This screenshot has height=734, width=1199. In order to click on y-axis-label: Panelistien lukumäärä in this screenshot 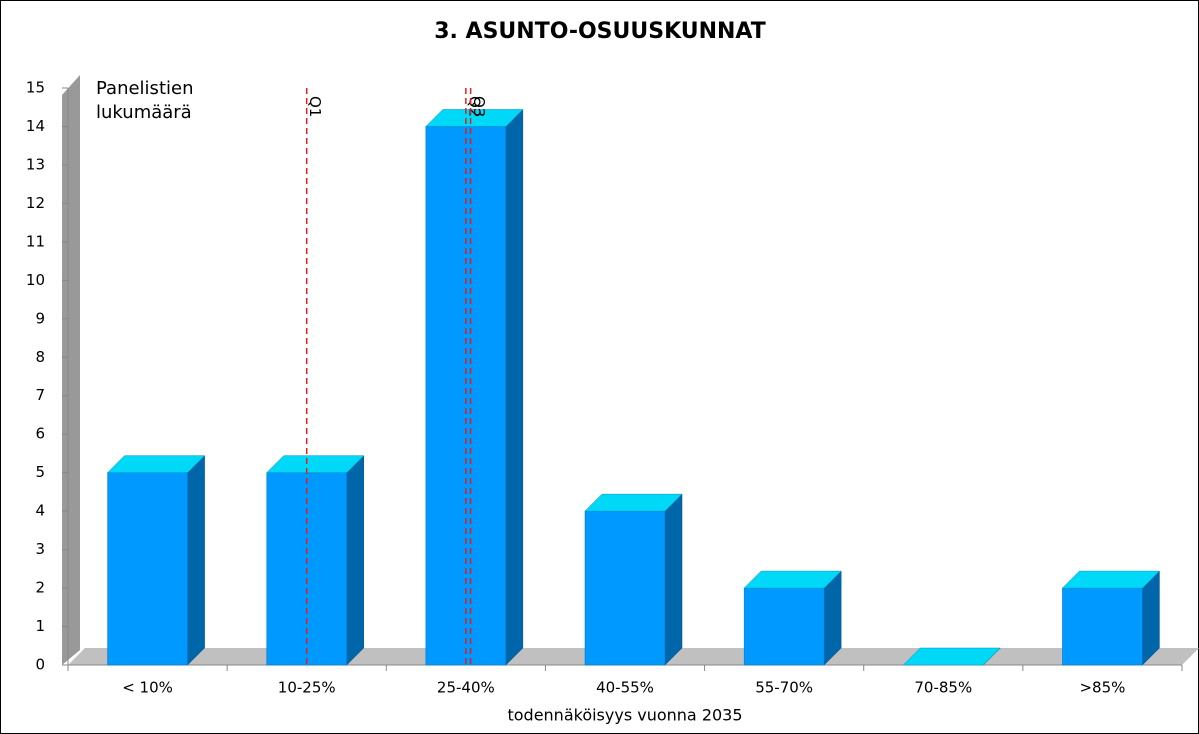, I will do `click(145, 100)`.